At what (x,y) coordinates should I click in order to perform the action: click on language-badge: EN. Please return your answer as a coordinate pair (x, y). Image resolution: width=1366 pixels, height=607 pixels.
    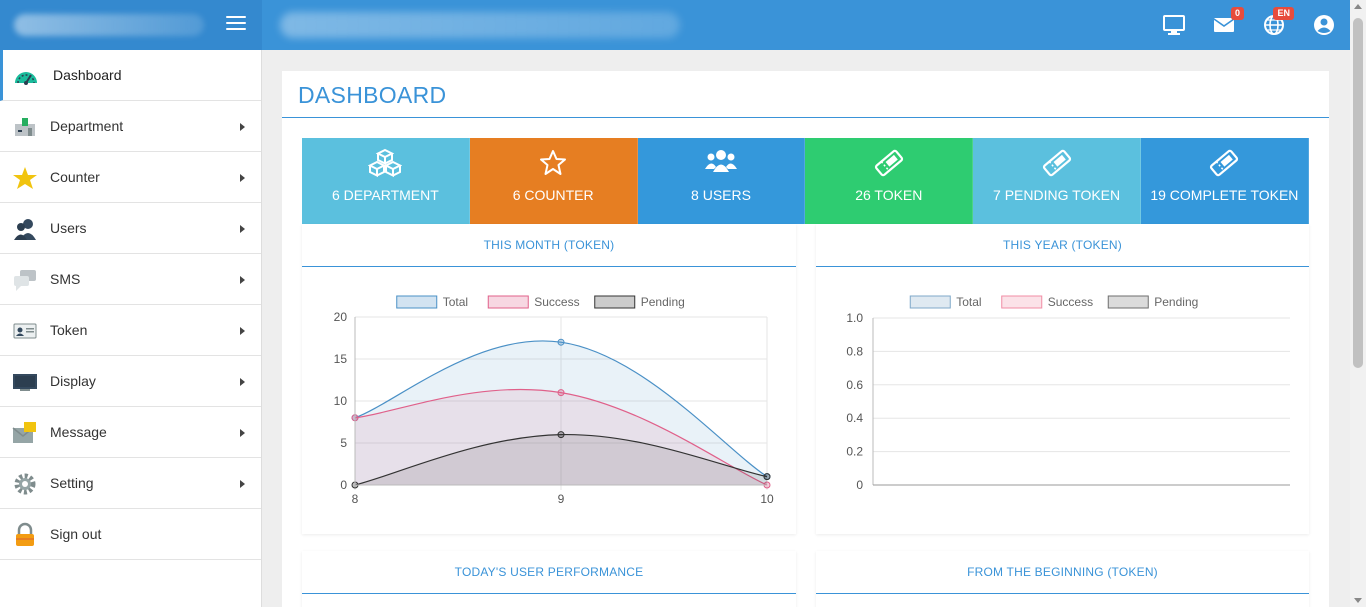
    Looking at the image, I should click on (1283, 13).